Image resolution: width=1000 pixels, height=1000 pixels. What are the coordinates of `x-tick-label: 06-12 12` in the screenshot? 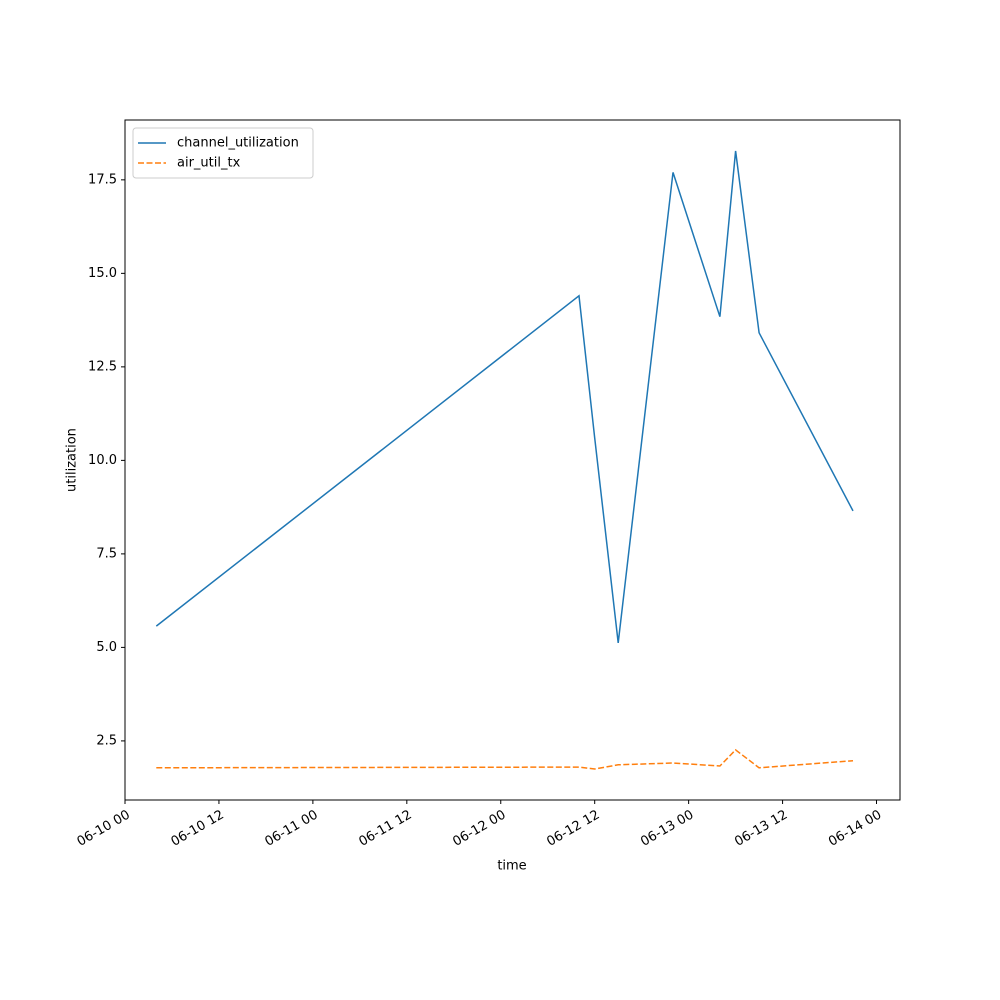 It's located at (573, 829).